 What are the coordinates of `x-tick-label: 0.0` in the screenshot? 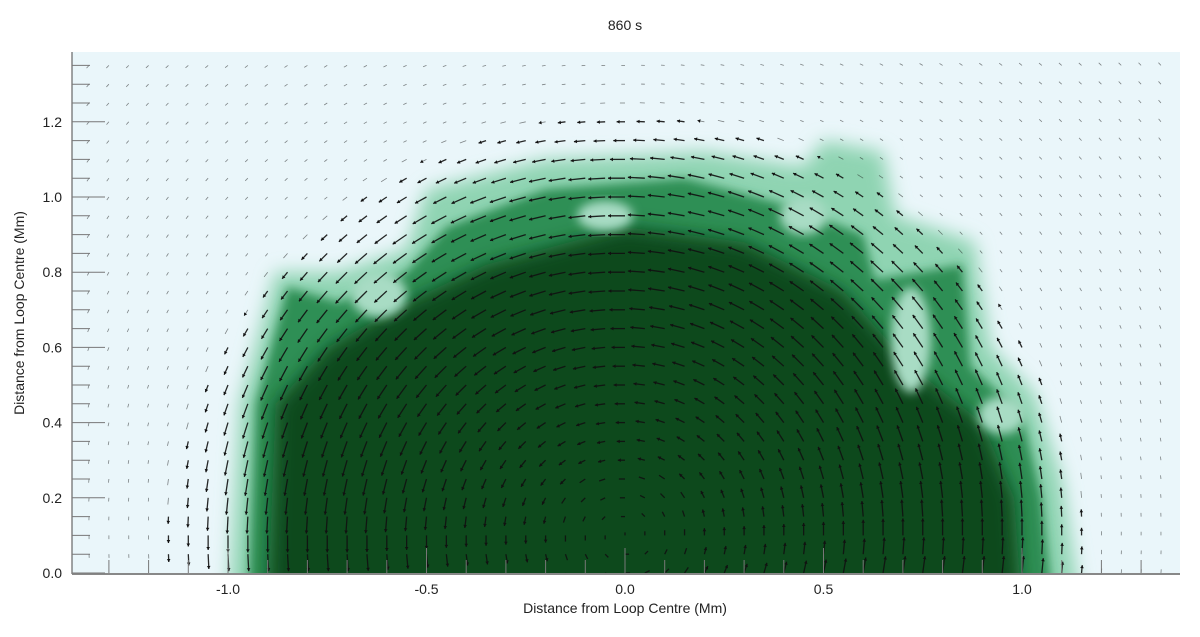 It's located at (625, 589).